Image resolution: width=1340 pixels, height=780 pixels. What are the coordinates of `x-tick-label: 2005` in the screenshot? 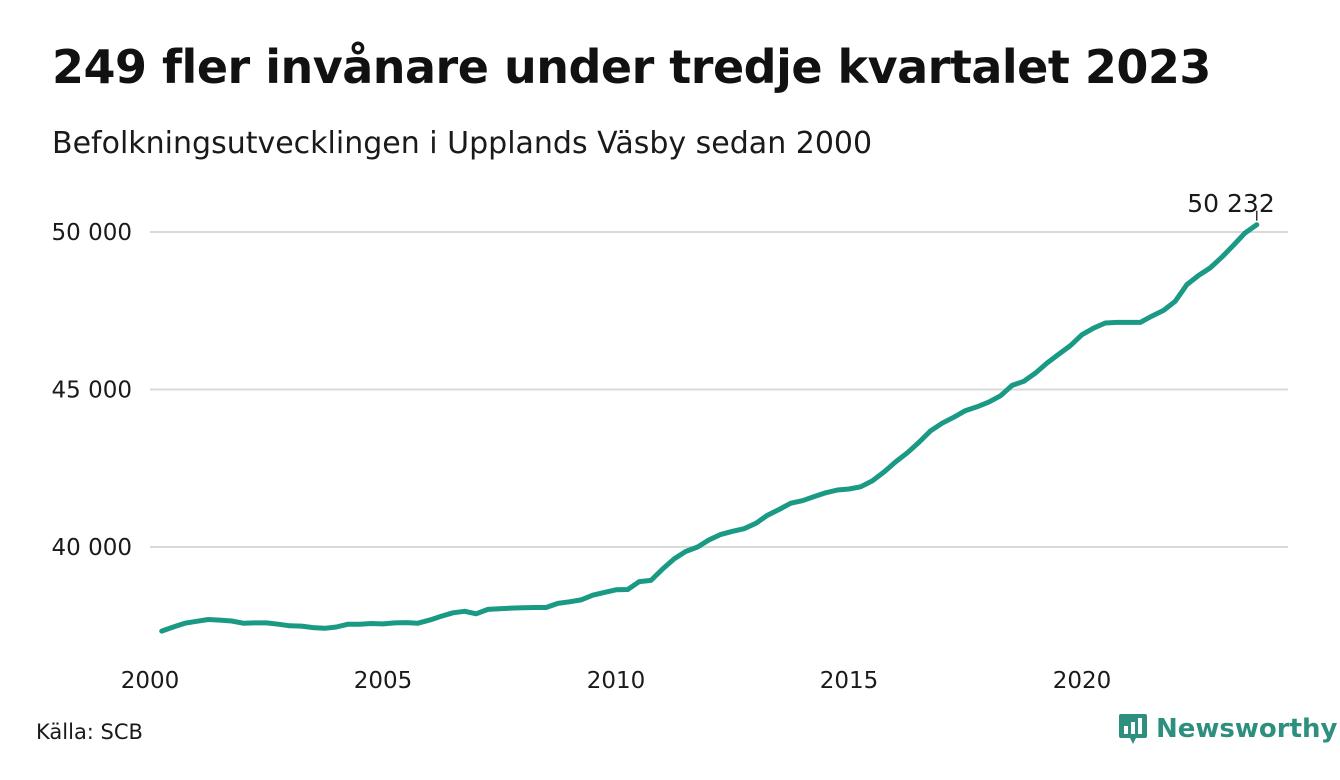 It's located at (383, 681).